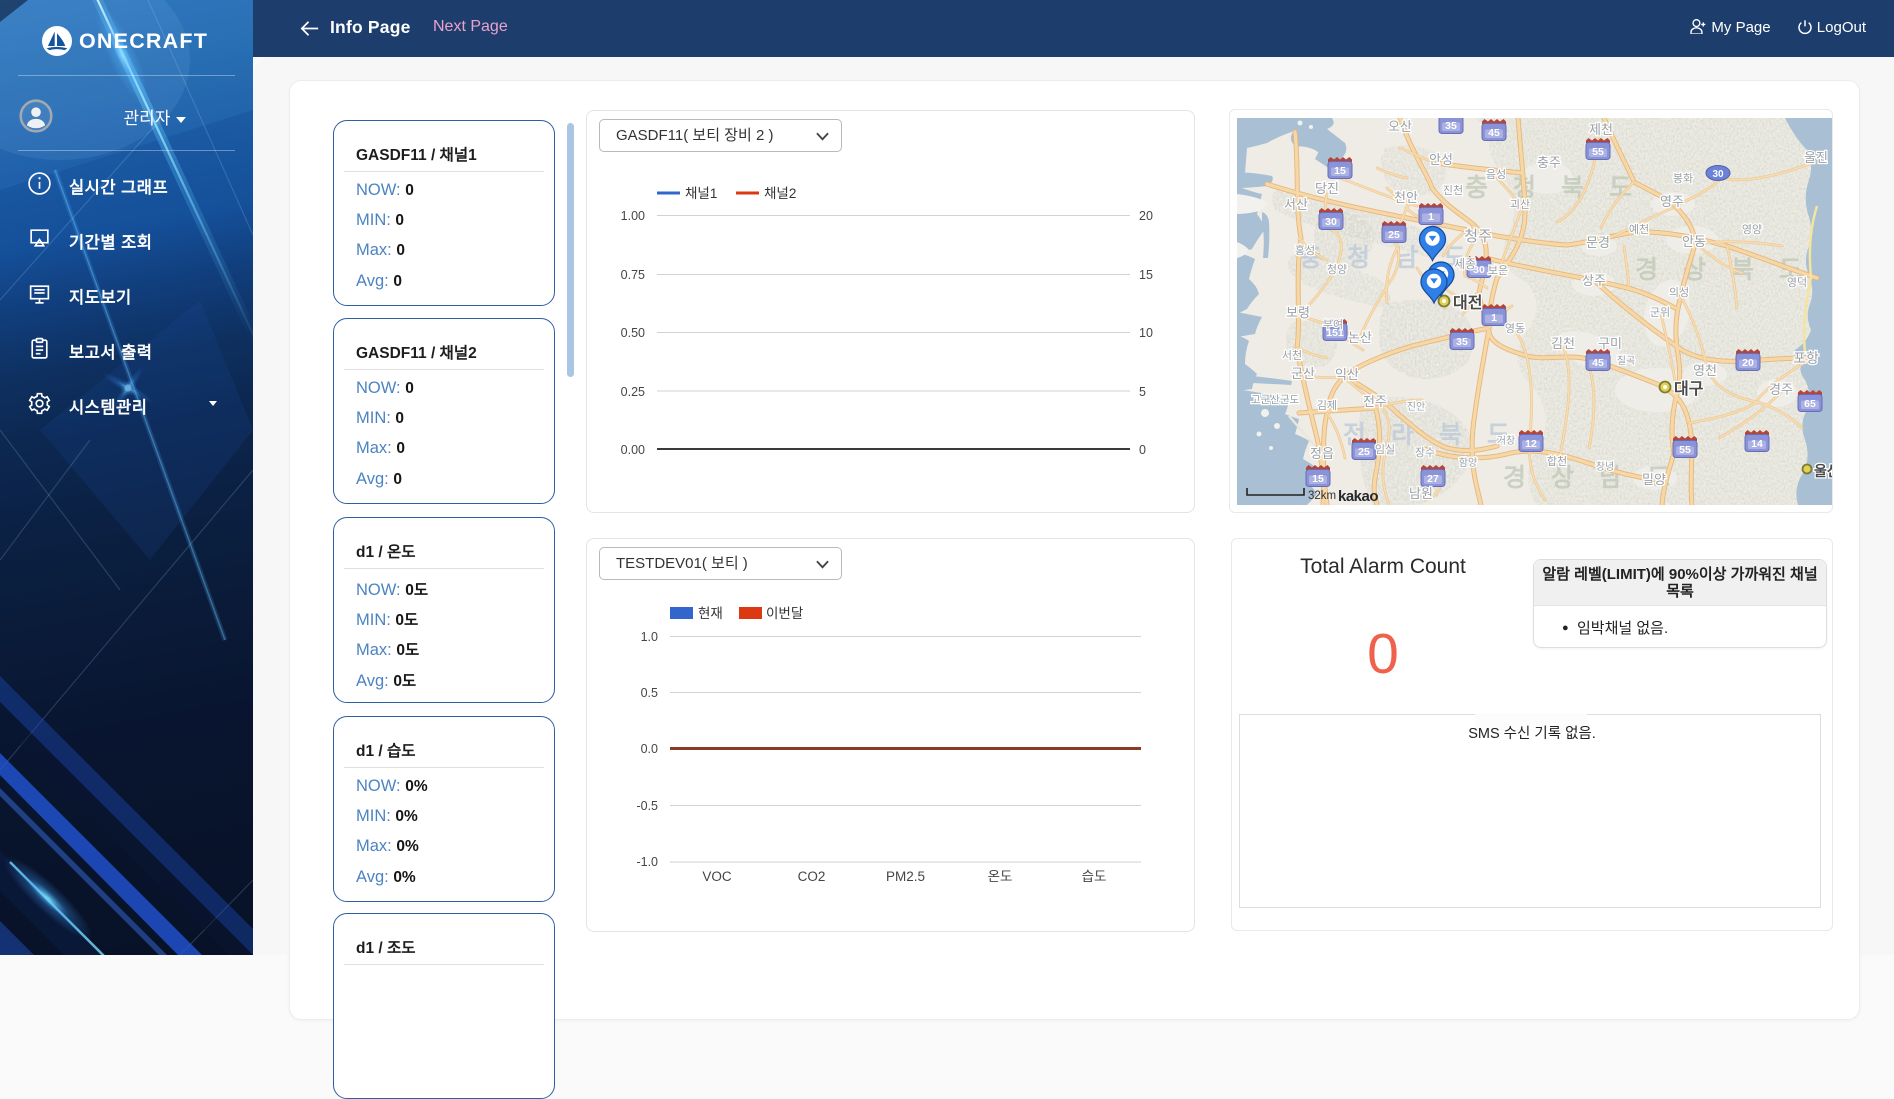 Image resolution: width=1894 pixels, height=1099 pixels. Describe the element at coordinates (812, 876) in the screenshot. I see `svg-text: CO2` at that location.